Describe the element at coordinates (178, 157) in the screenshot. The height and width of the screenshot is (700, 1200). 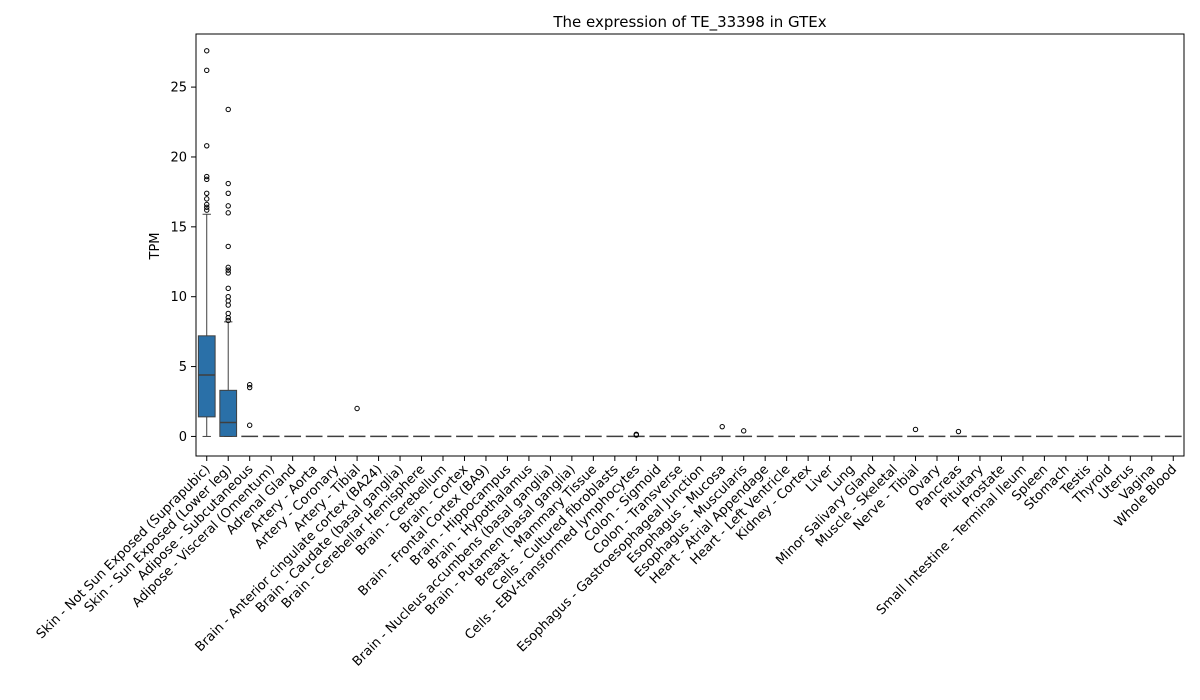
I see `y-tick-label: 20` at that location.